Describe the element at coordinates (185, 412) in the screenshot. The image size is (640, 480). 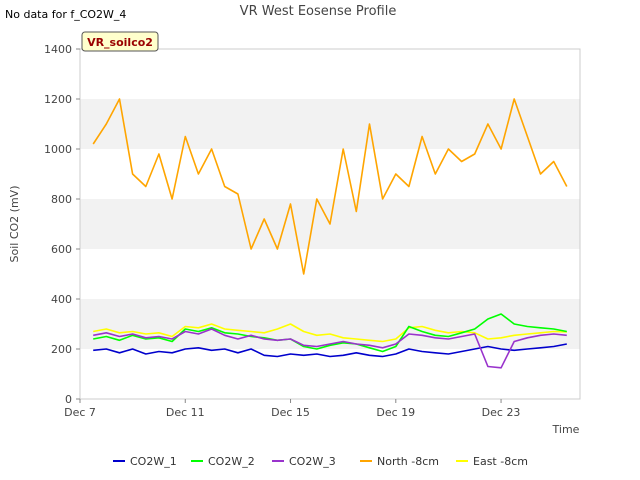
I see `x-tick-label: Dec 11` at that location.